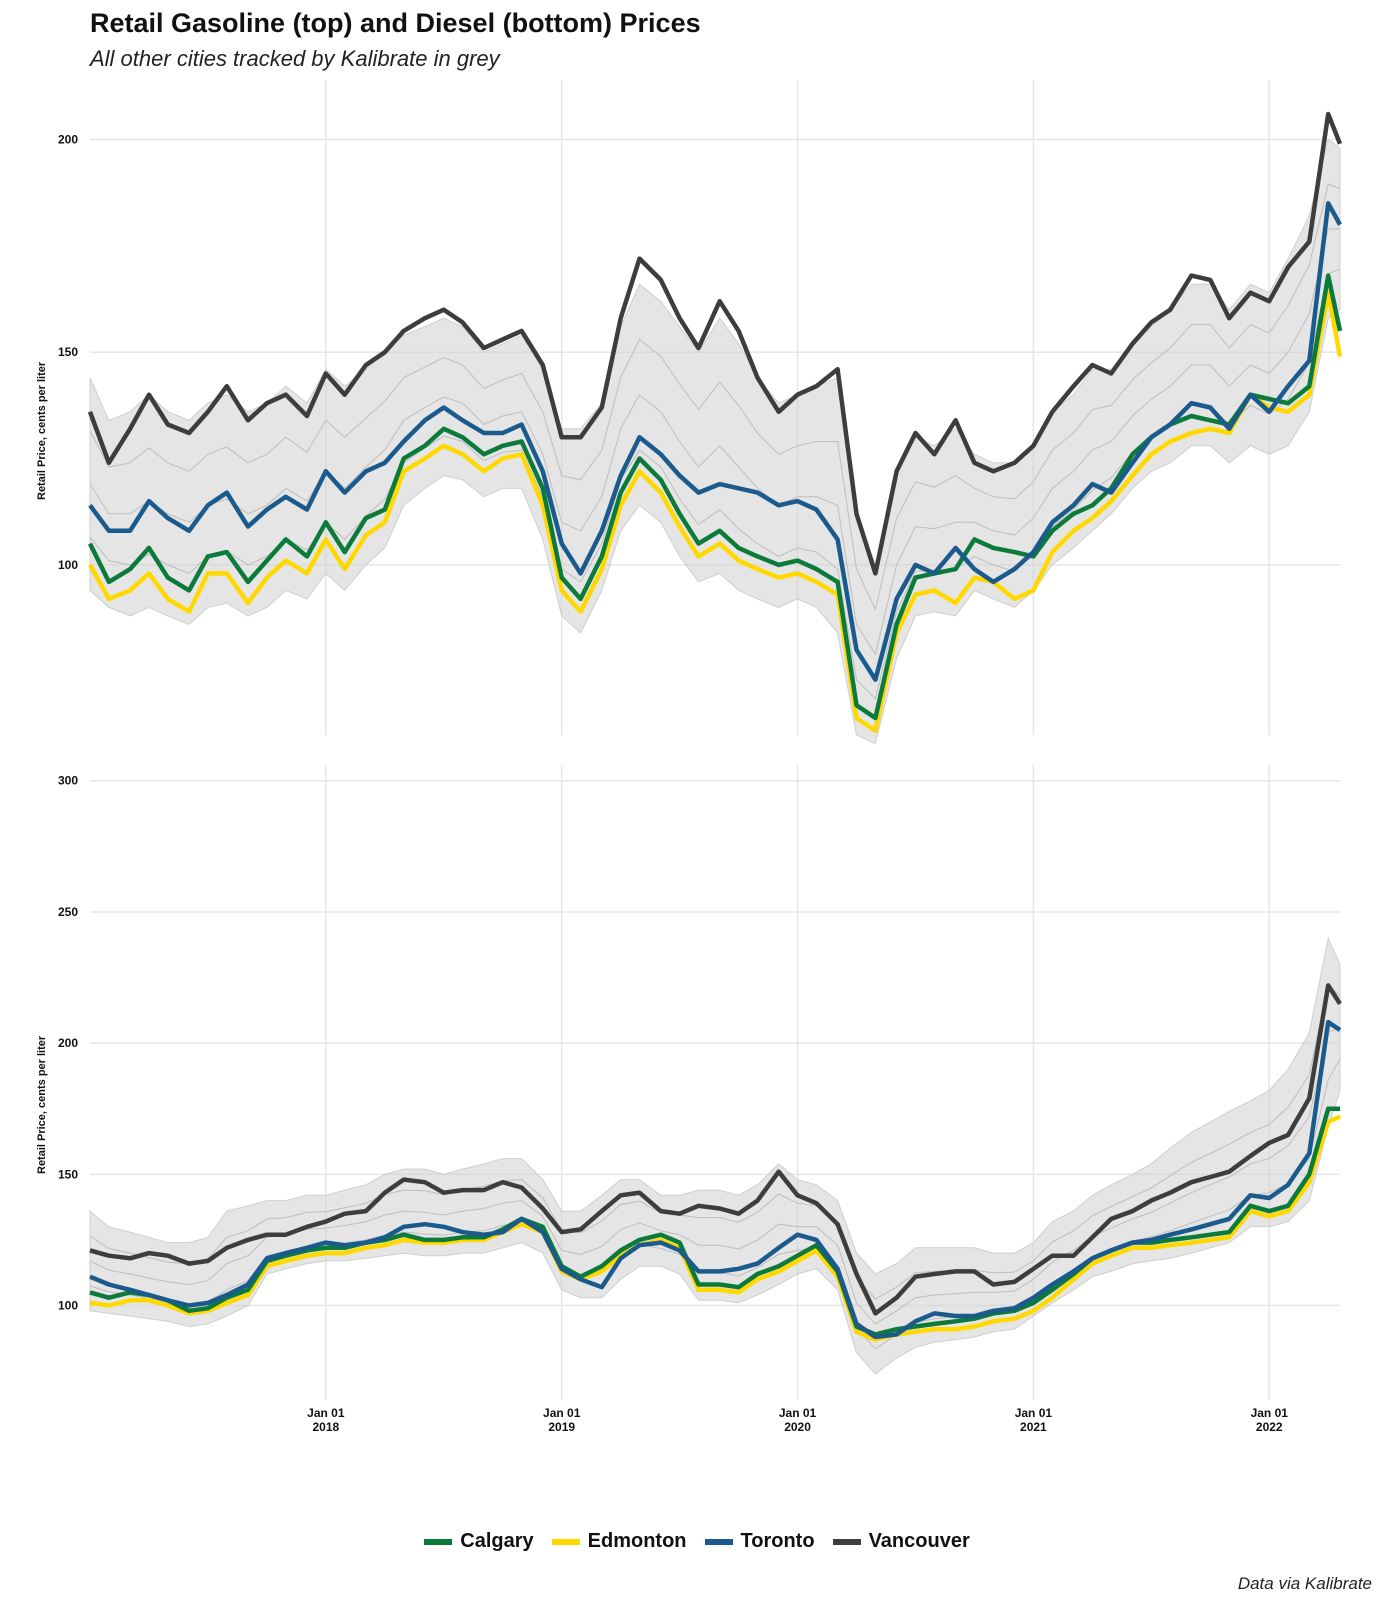 The image size is (1400, 1600). What do you see at coordinates (919, 1541) in the screenshot?
I see `legend-label-vancouver: Vancouver` at bounding box center [919, 1541].